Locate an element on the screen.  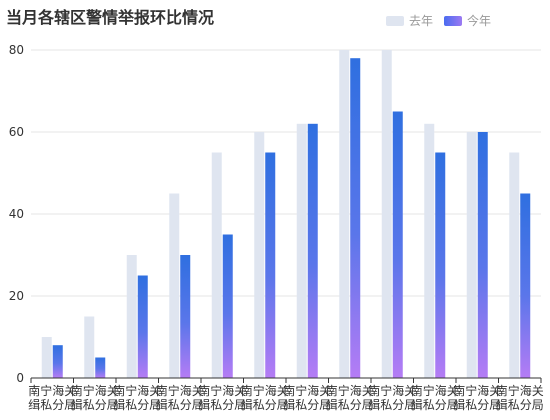
x-tick-label-3-line-1: 缉私分局 is located at coordinates (180, 405).